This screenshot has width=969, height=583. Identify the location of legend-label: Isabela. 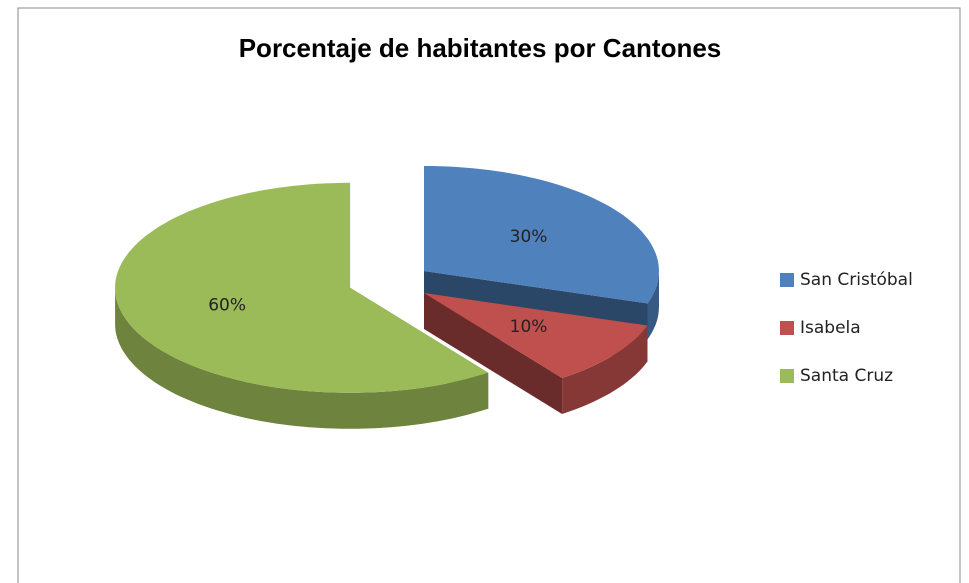
(830, 328).